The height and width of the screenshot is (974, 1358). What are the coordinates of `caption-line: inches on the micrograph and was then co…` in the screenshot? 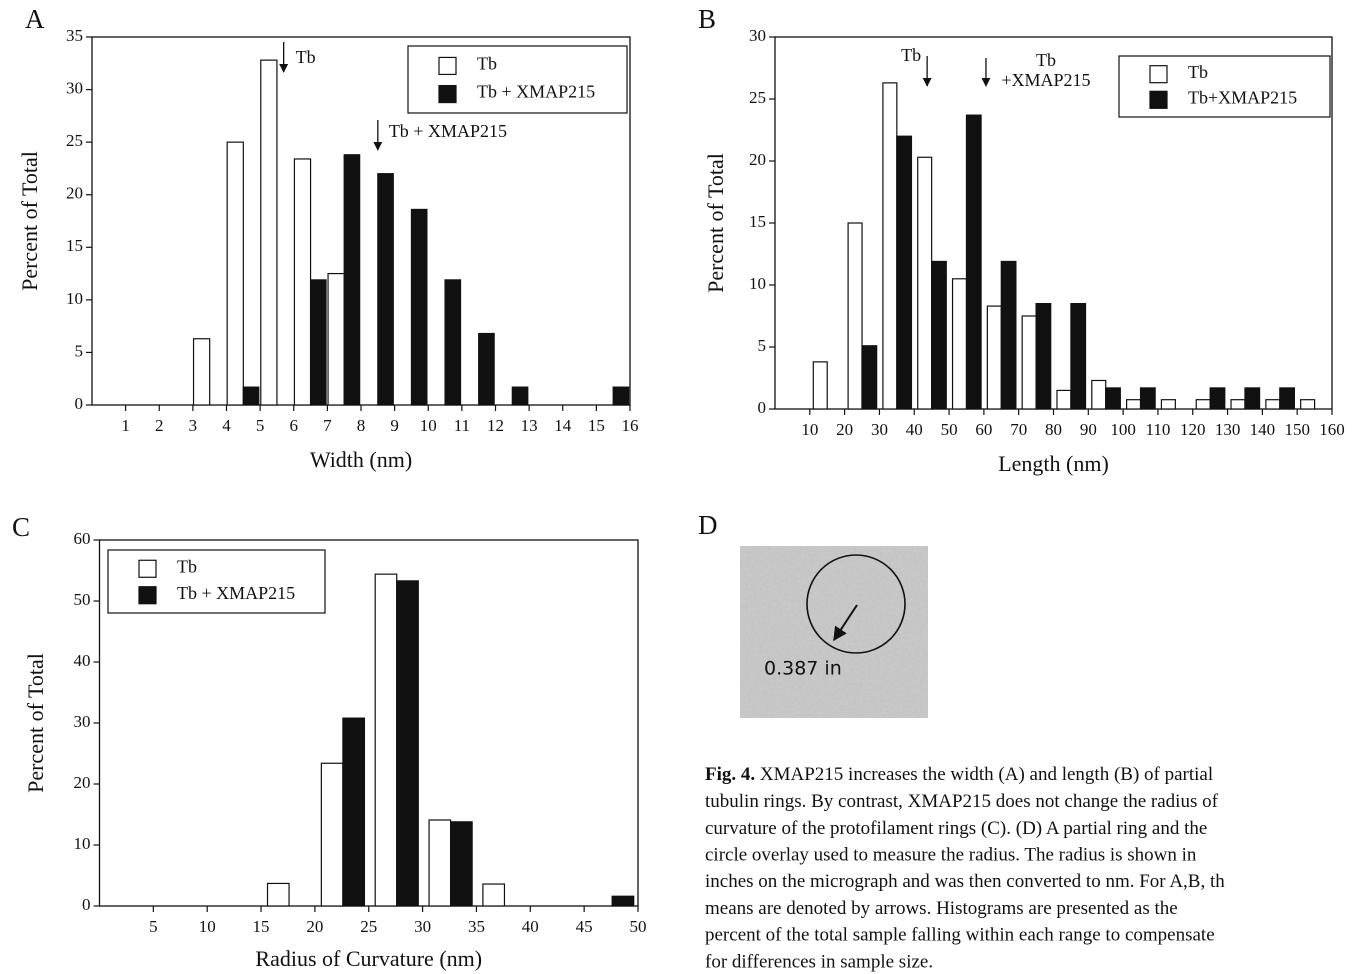 It's located at (965, 881).